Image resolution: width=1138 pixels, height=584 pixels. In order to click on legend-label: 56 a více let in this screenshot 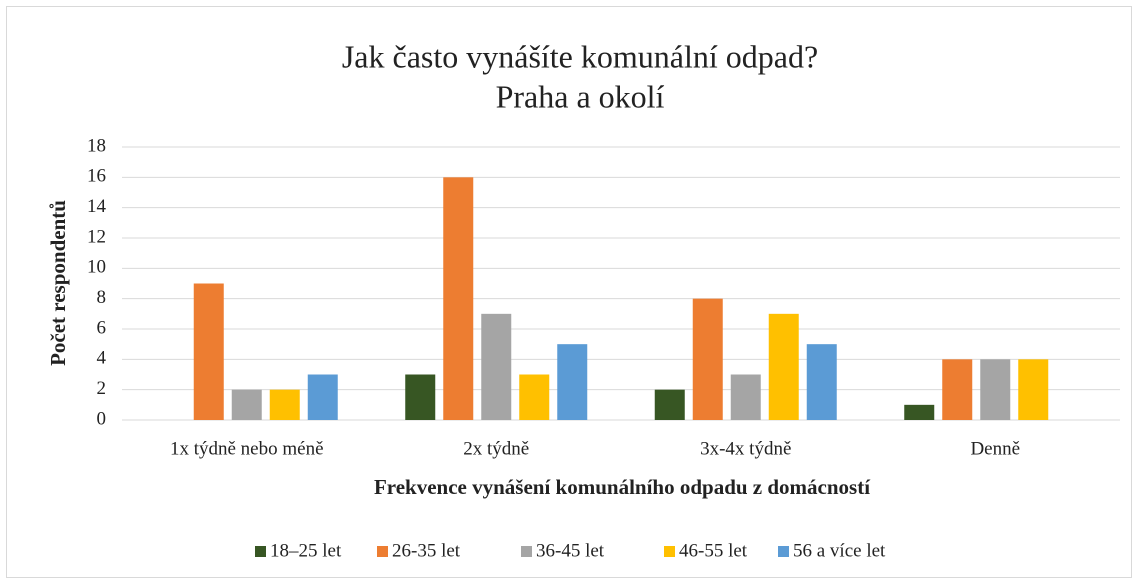, I will do `click(839, 550)`.